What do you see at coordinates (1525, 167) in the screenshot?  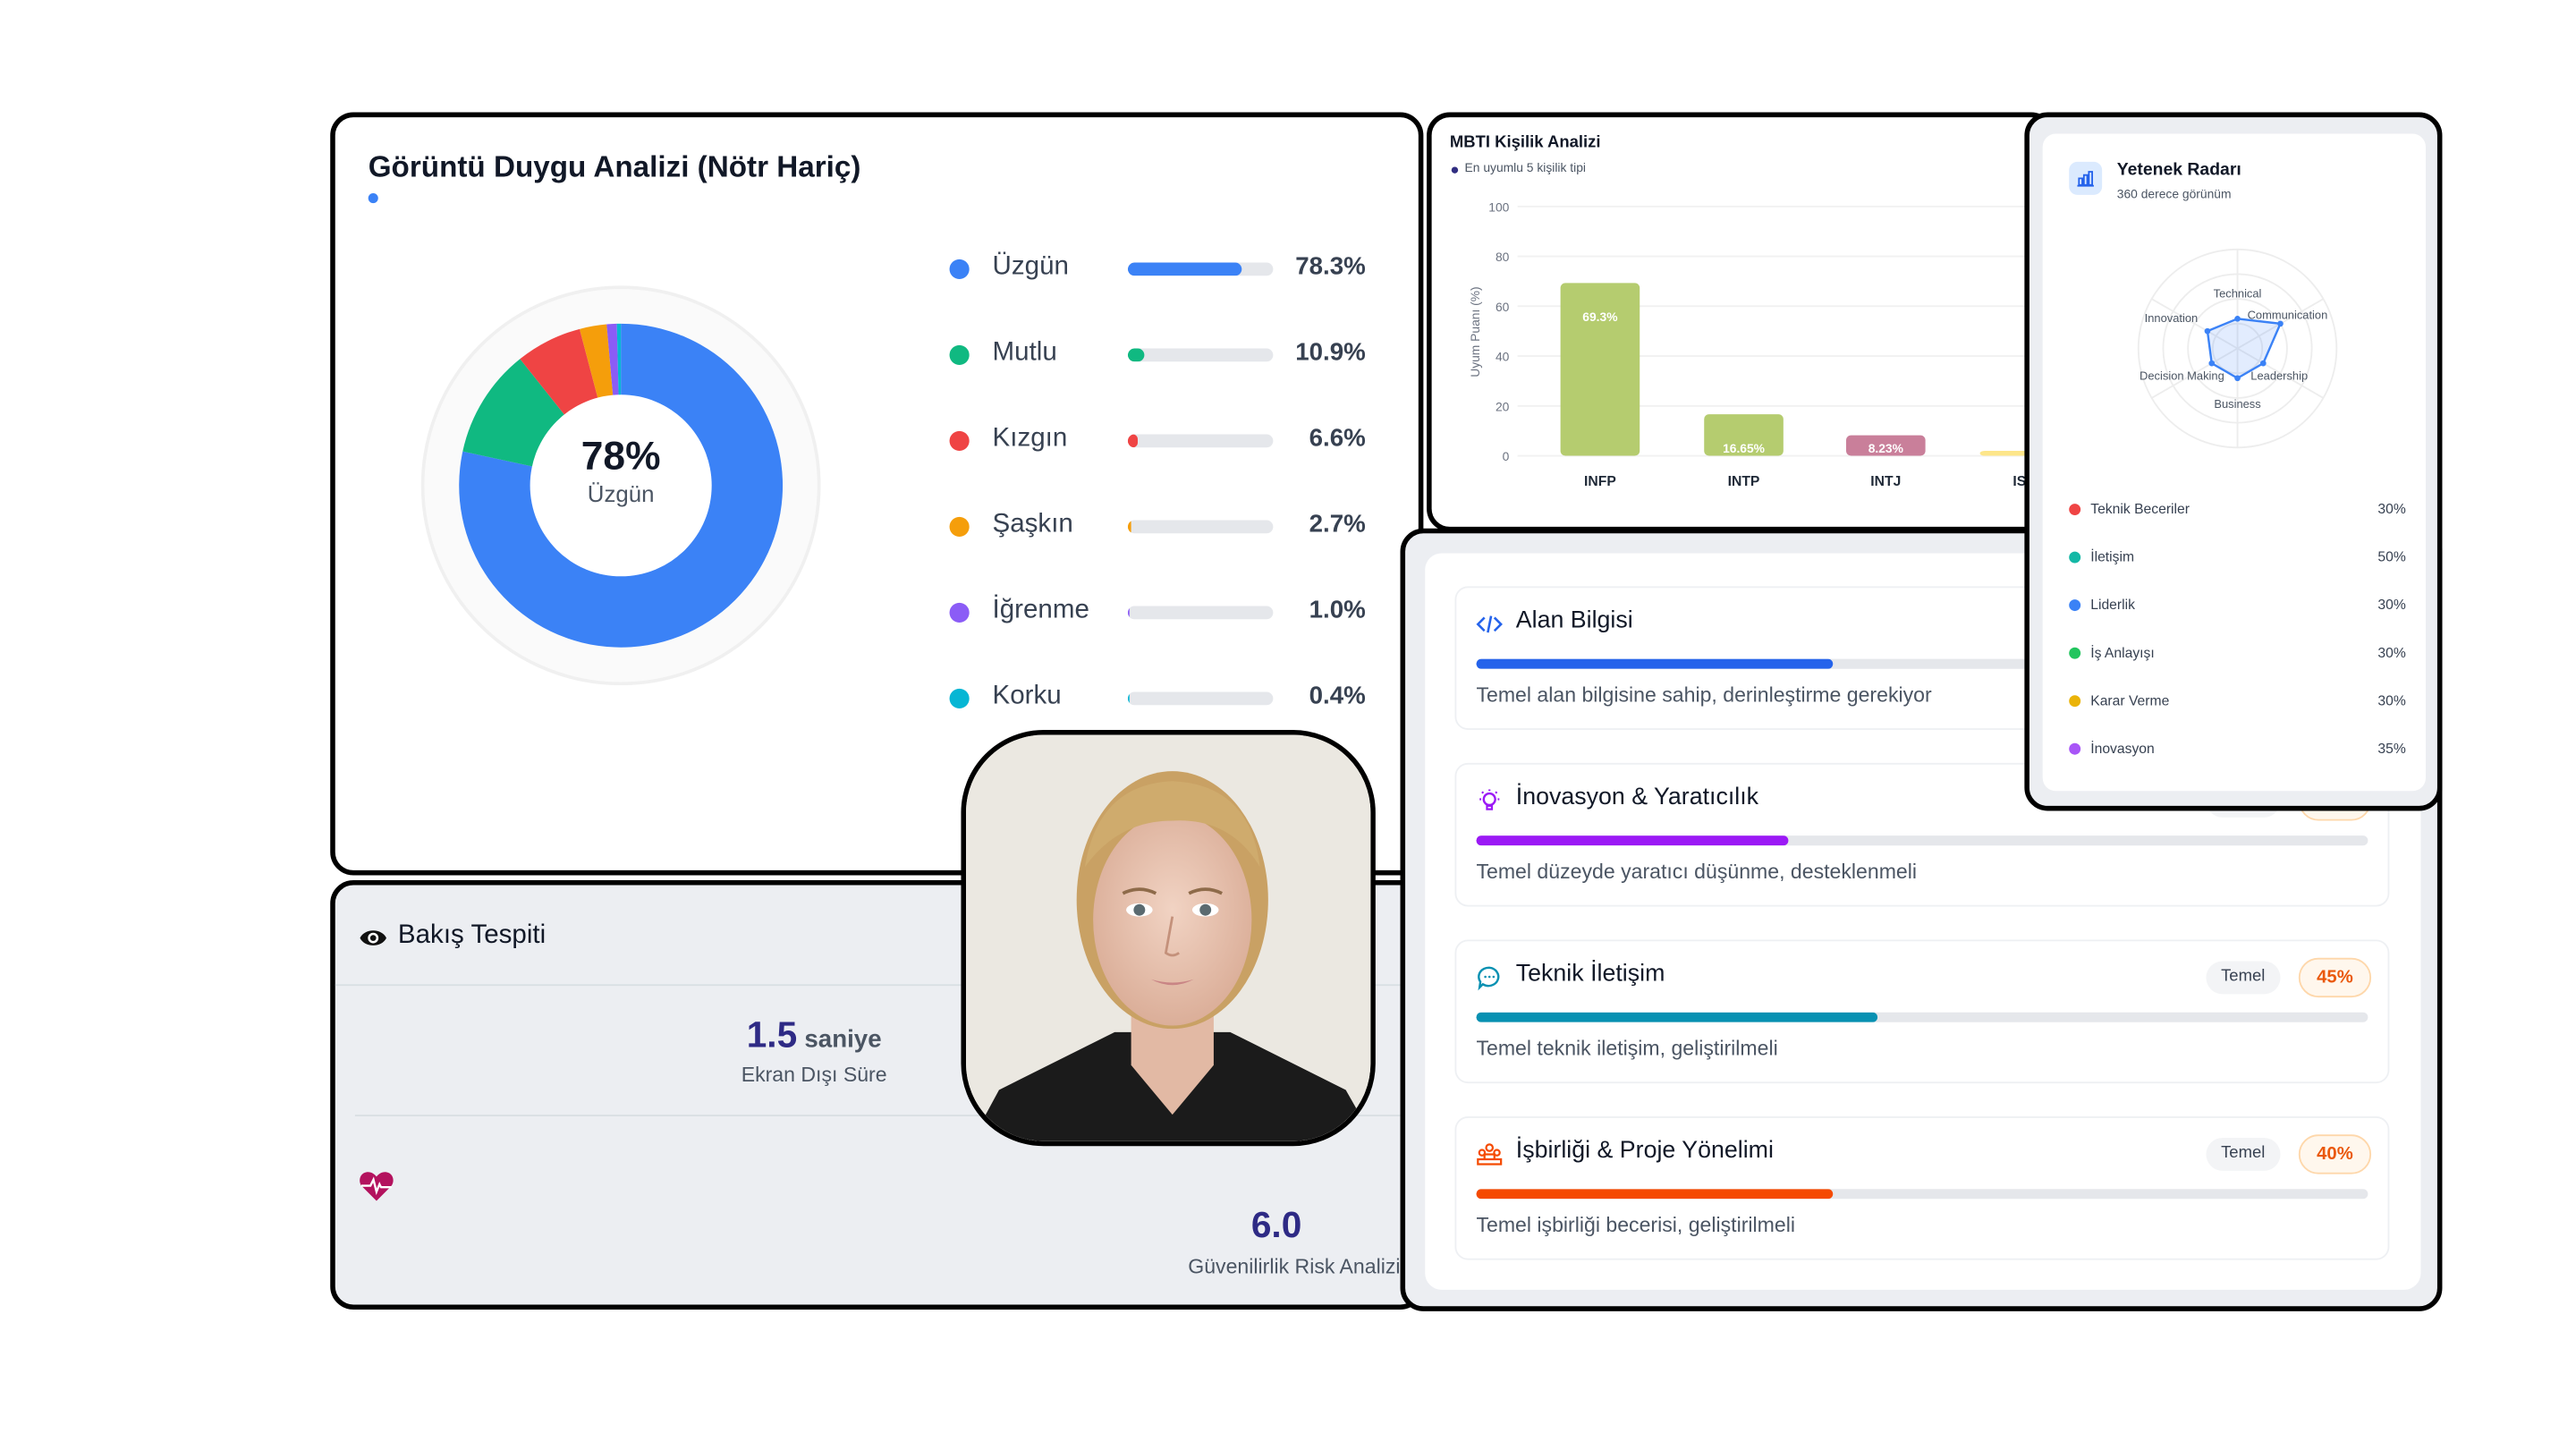 I see `panel-subtitle: En uyumlu 5 kişilik tipi` at bounding box center [1525, 167].